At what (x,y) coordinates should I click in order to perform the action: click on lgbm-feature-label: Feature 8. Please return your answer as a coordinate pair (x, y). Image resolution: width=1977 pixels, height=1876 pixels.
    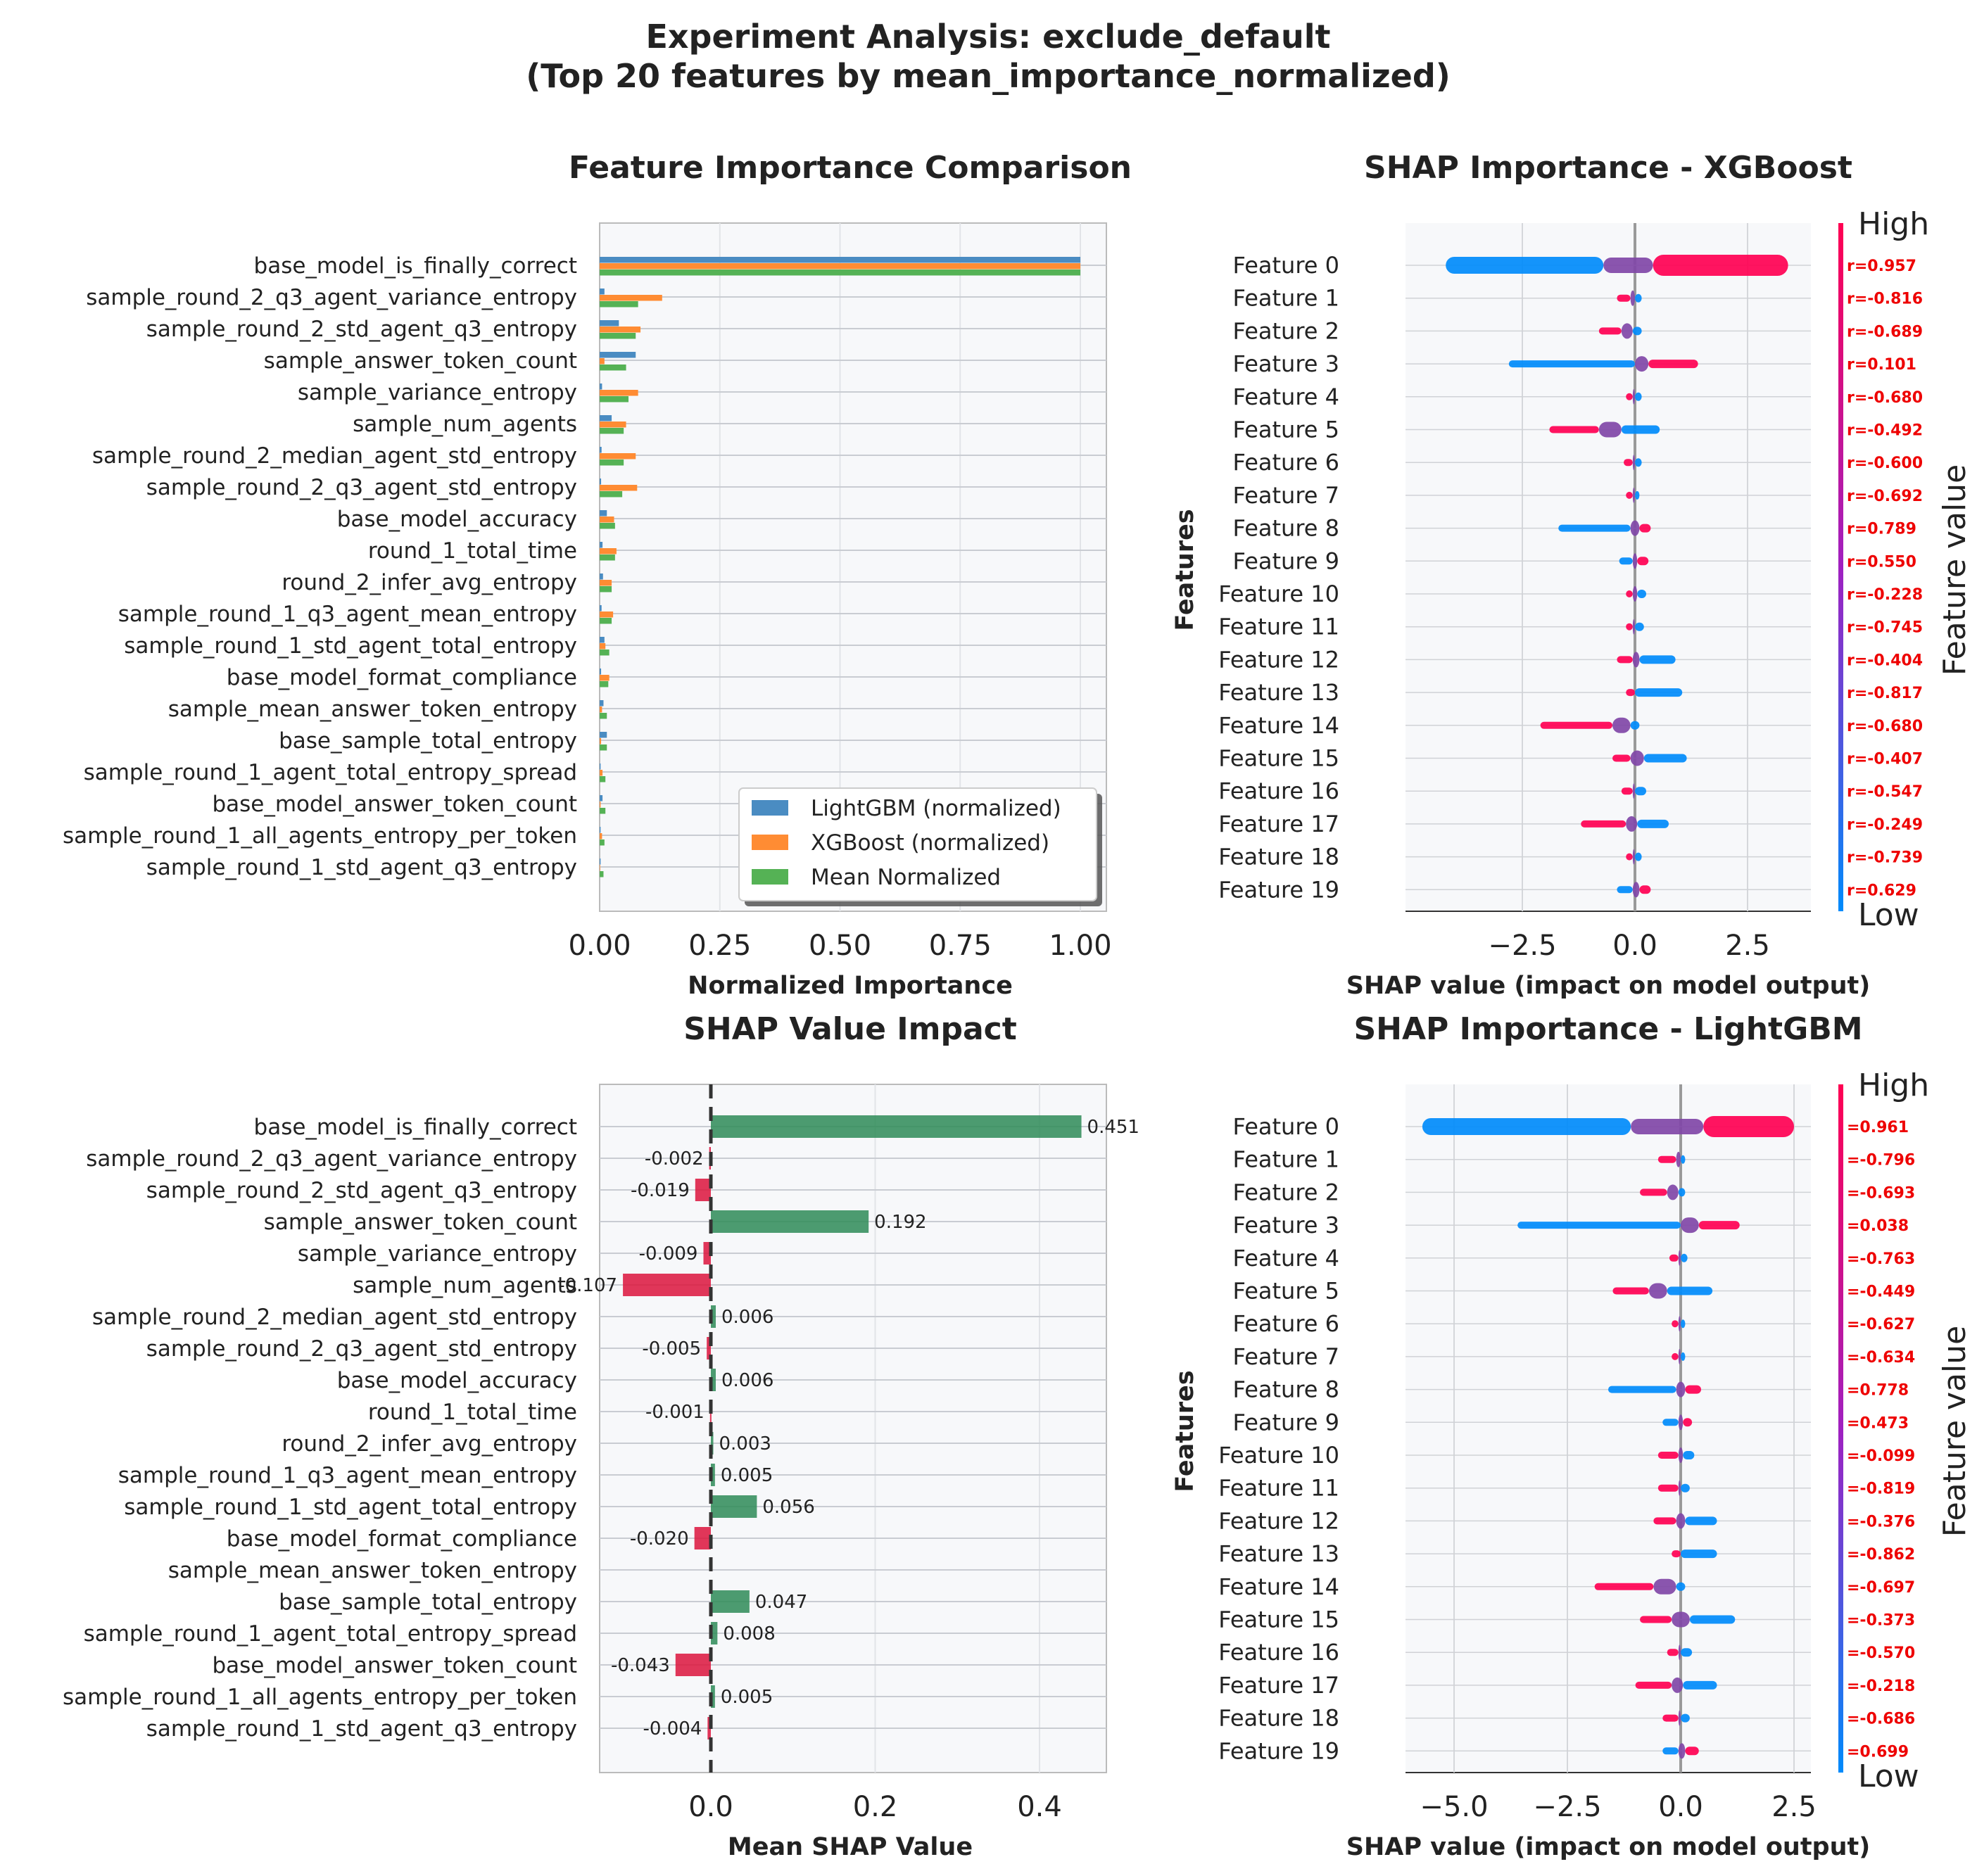
    Looking at the image, I should click on (1286, 1389).